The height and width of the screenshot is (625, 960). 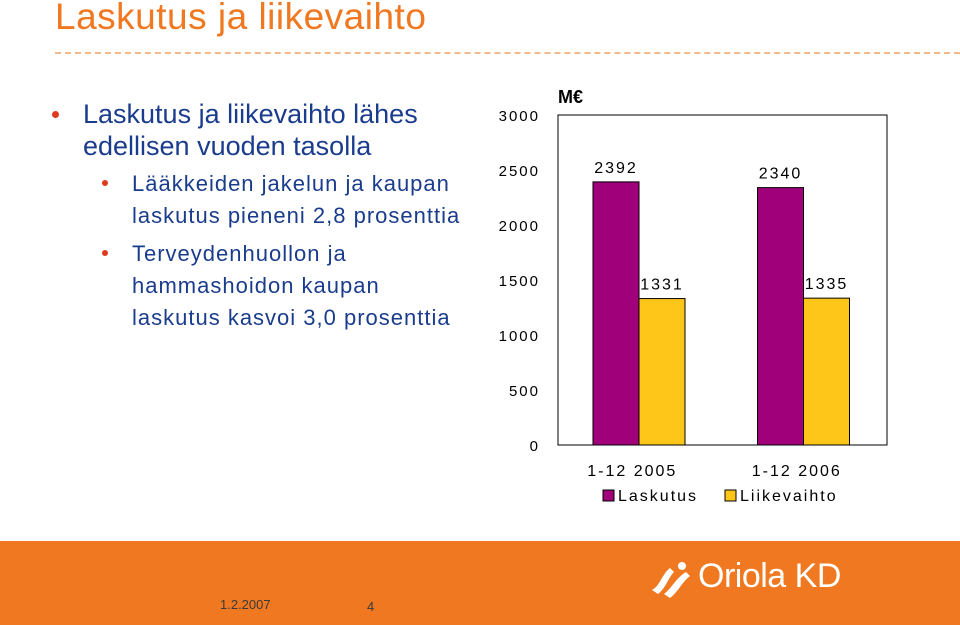 I want to click on y-tick-label: 1000, so click(x=519, y=336).